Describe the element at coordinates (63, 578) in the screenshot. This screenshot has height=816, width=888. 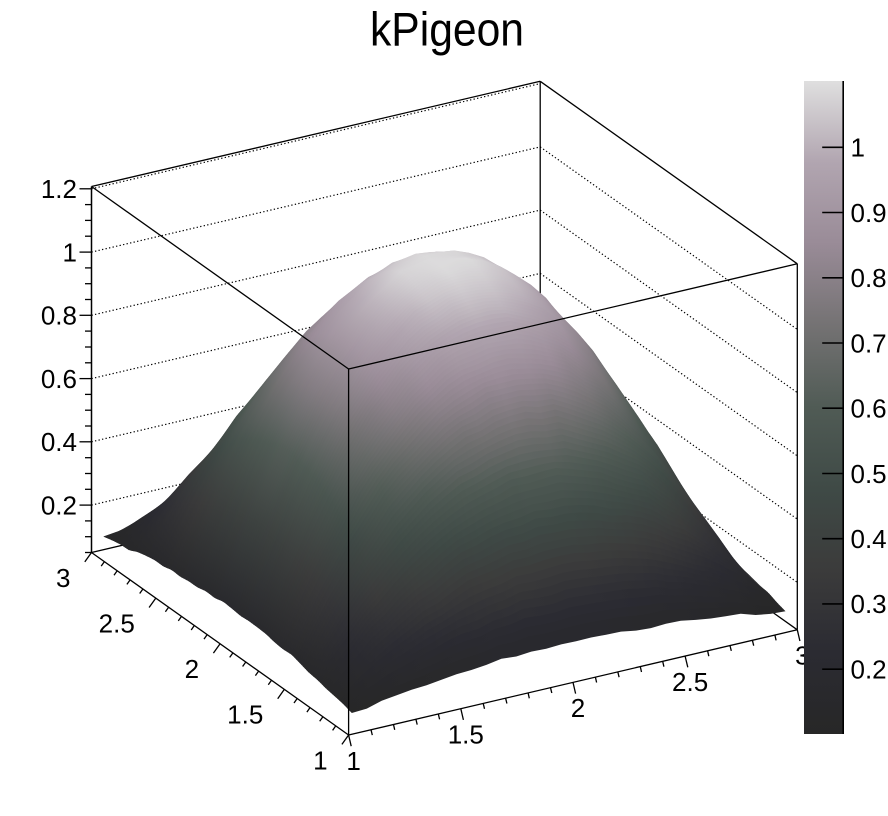
I see `svg-text: 3` at that location.